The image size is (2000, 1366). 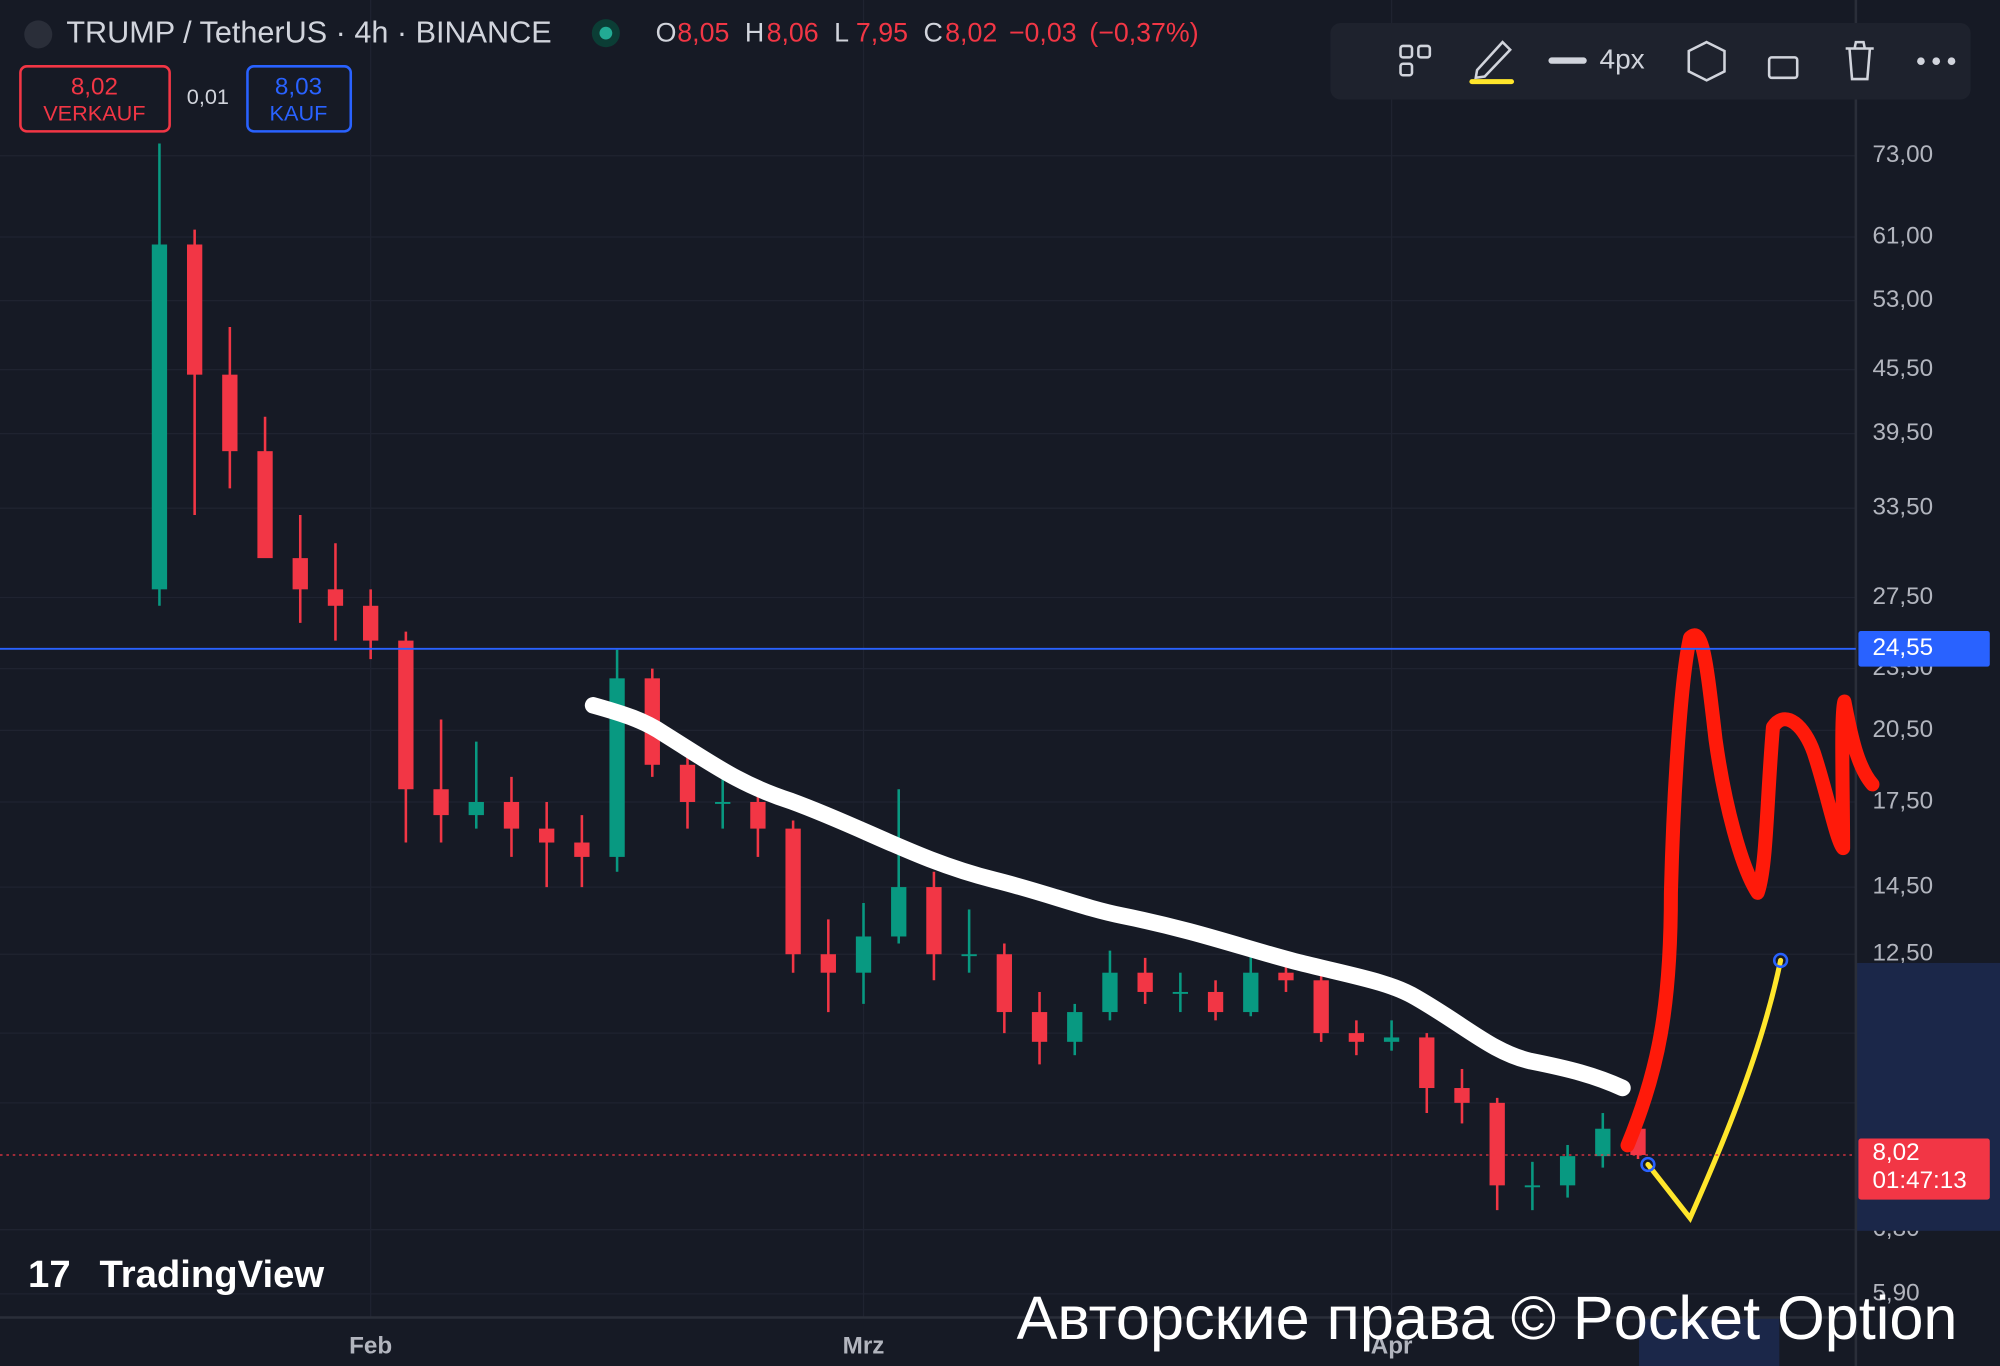 I want to click on buy-label: KAUF, so click(x=299, y=113).